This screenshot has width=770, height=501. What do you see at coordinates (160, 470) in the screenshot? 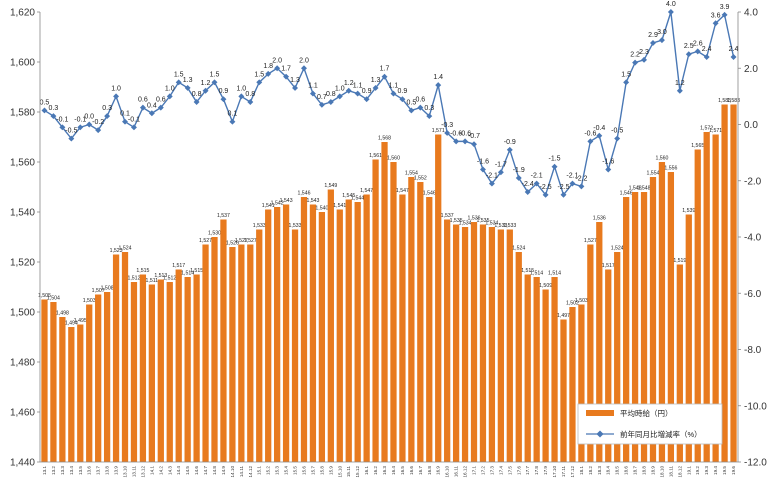
I see `x-tick-label: 14.2` at bounding box center [160, 470].